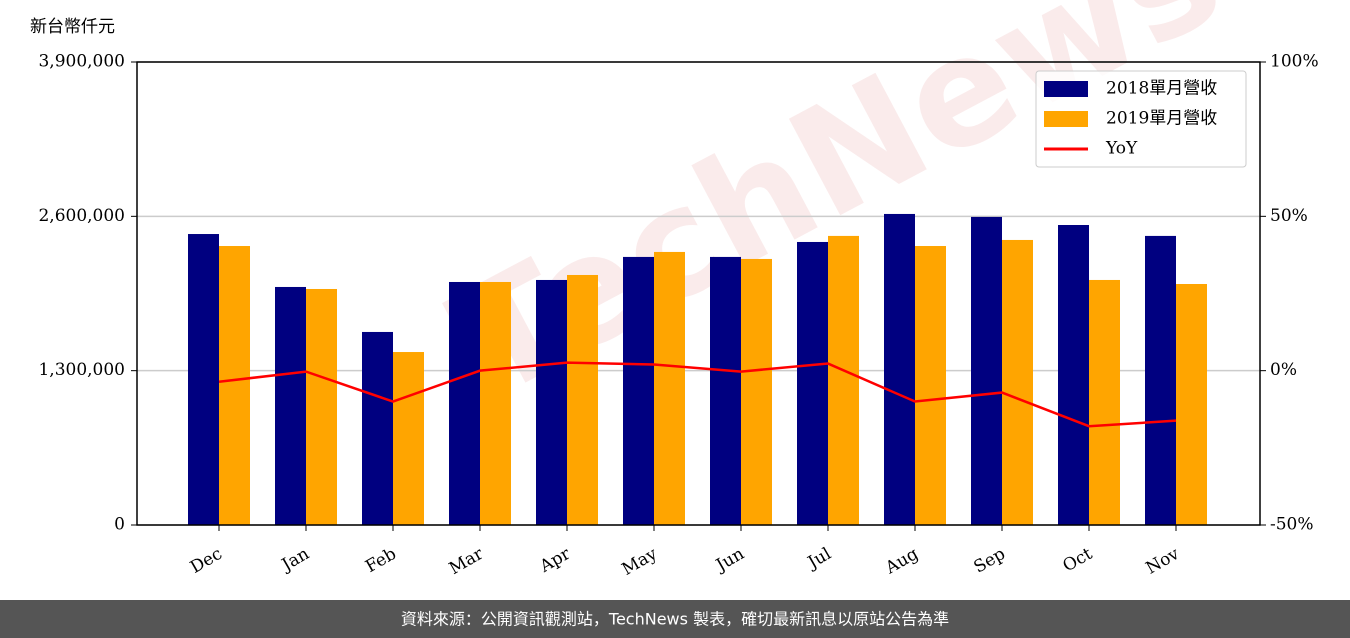 The height and width of the screenshot is (638, 1350). Describe the element at coordinates (1289, 216) in the screenshot. I see `y2-tick-label: 50%` at that location.